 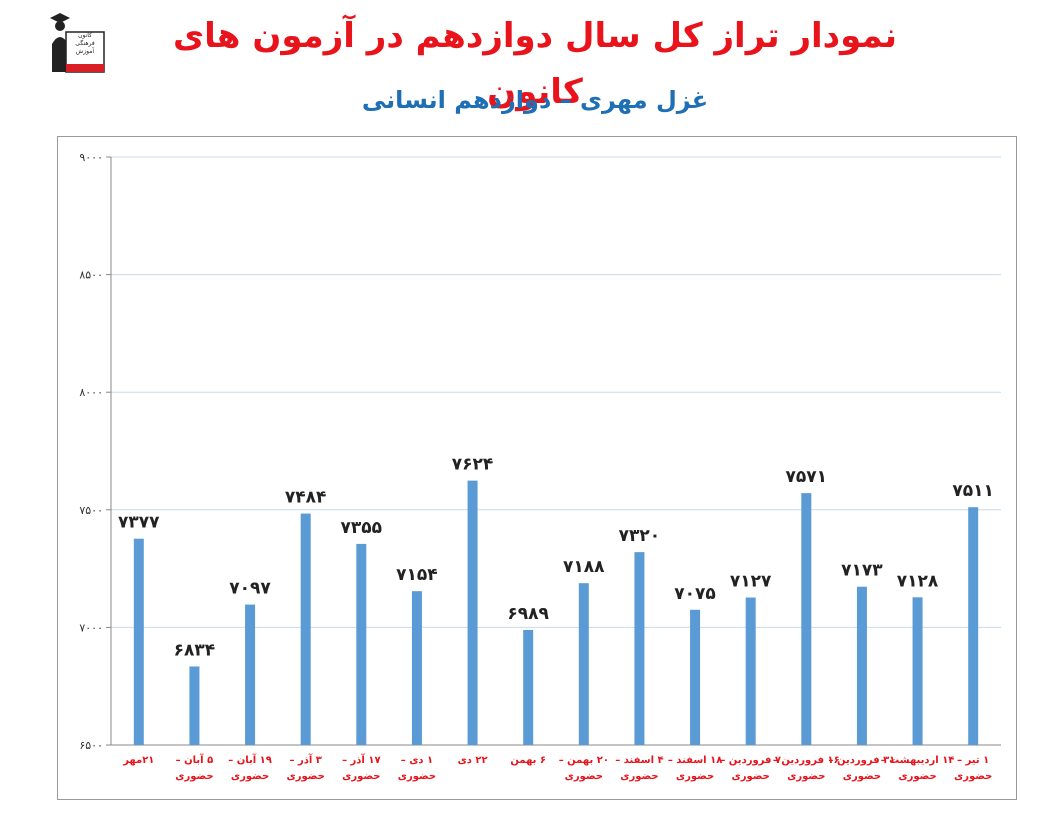 I want to click on y-tick-label: ۶۵۰۰, so click(x=91, y=745).